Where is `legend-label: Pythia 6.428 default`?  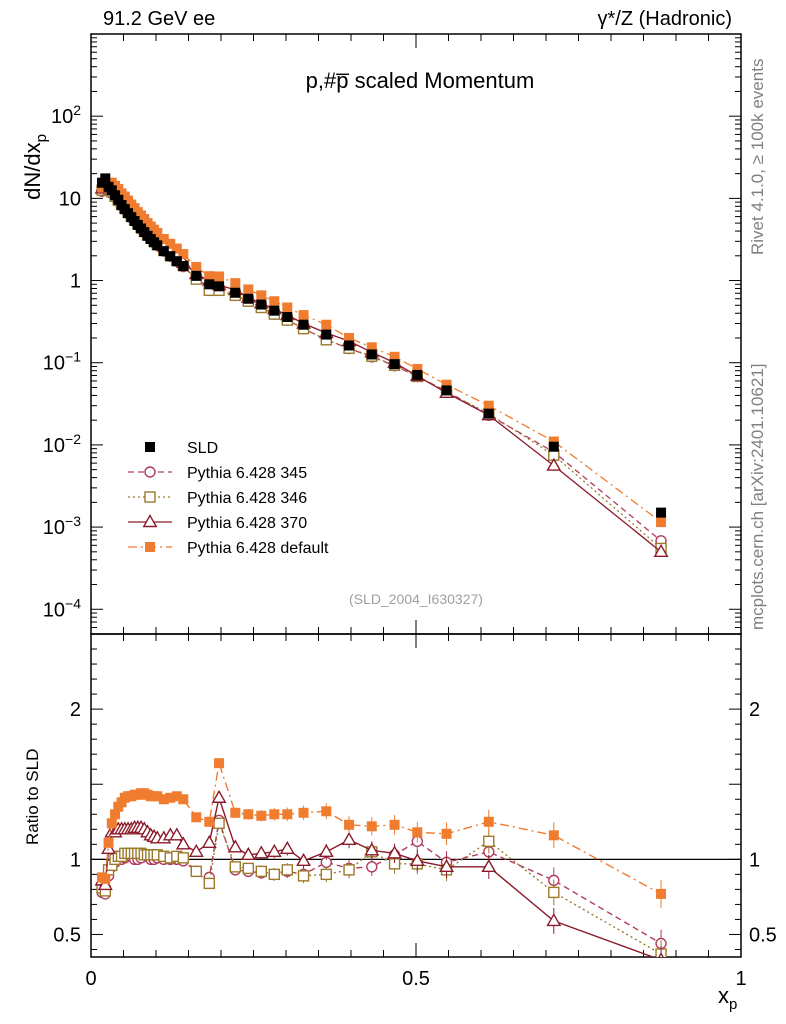
legend-label: Pythia 6.428 default is located at coordinates (258, 548).